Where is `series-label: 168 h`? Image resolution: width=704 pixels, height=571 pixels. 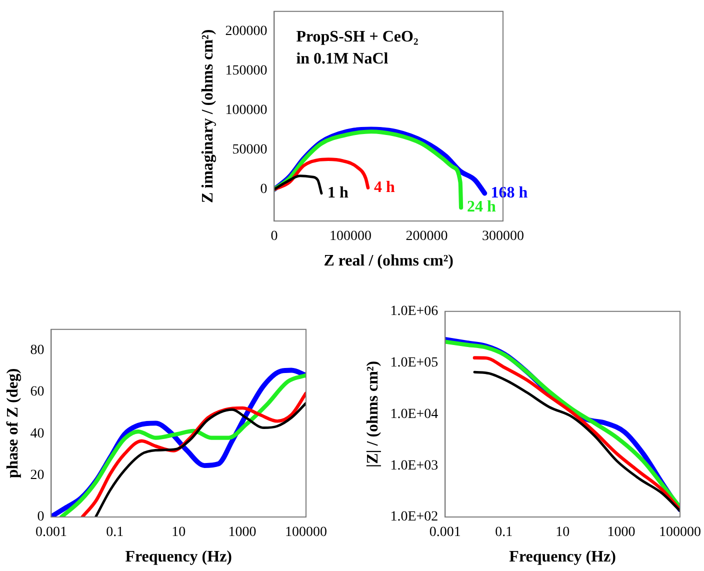
series-label: 168 h is located at coordinates (509, 193).